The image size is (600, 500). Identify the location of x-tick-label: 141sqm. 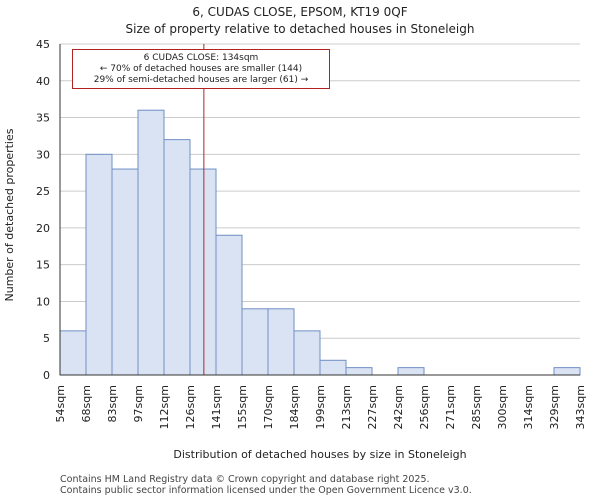
(216, 407).